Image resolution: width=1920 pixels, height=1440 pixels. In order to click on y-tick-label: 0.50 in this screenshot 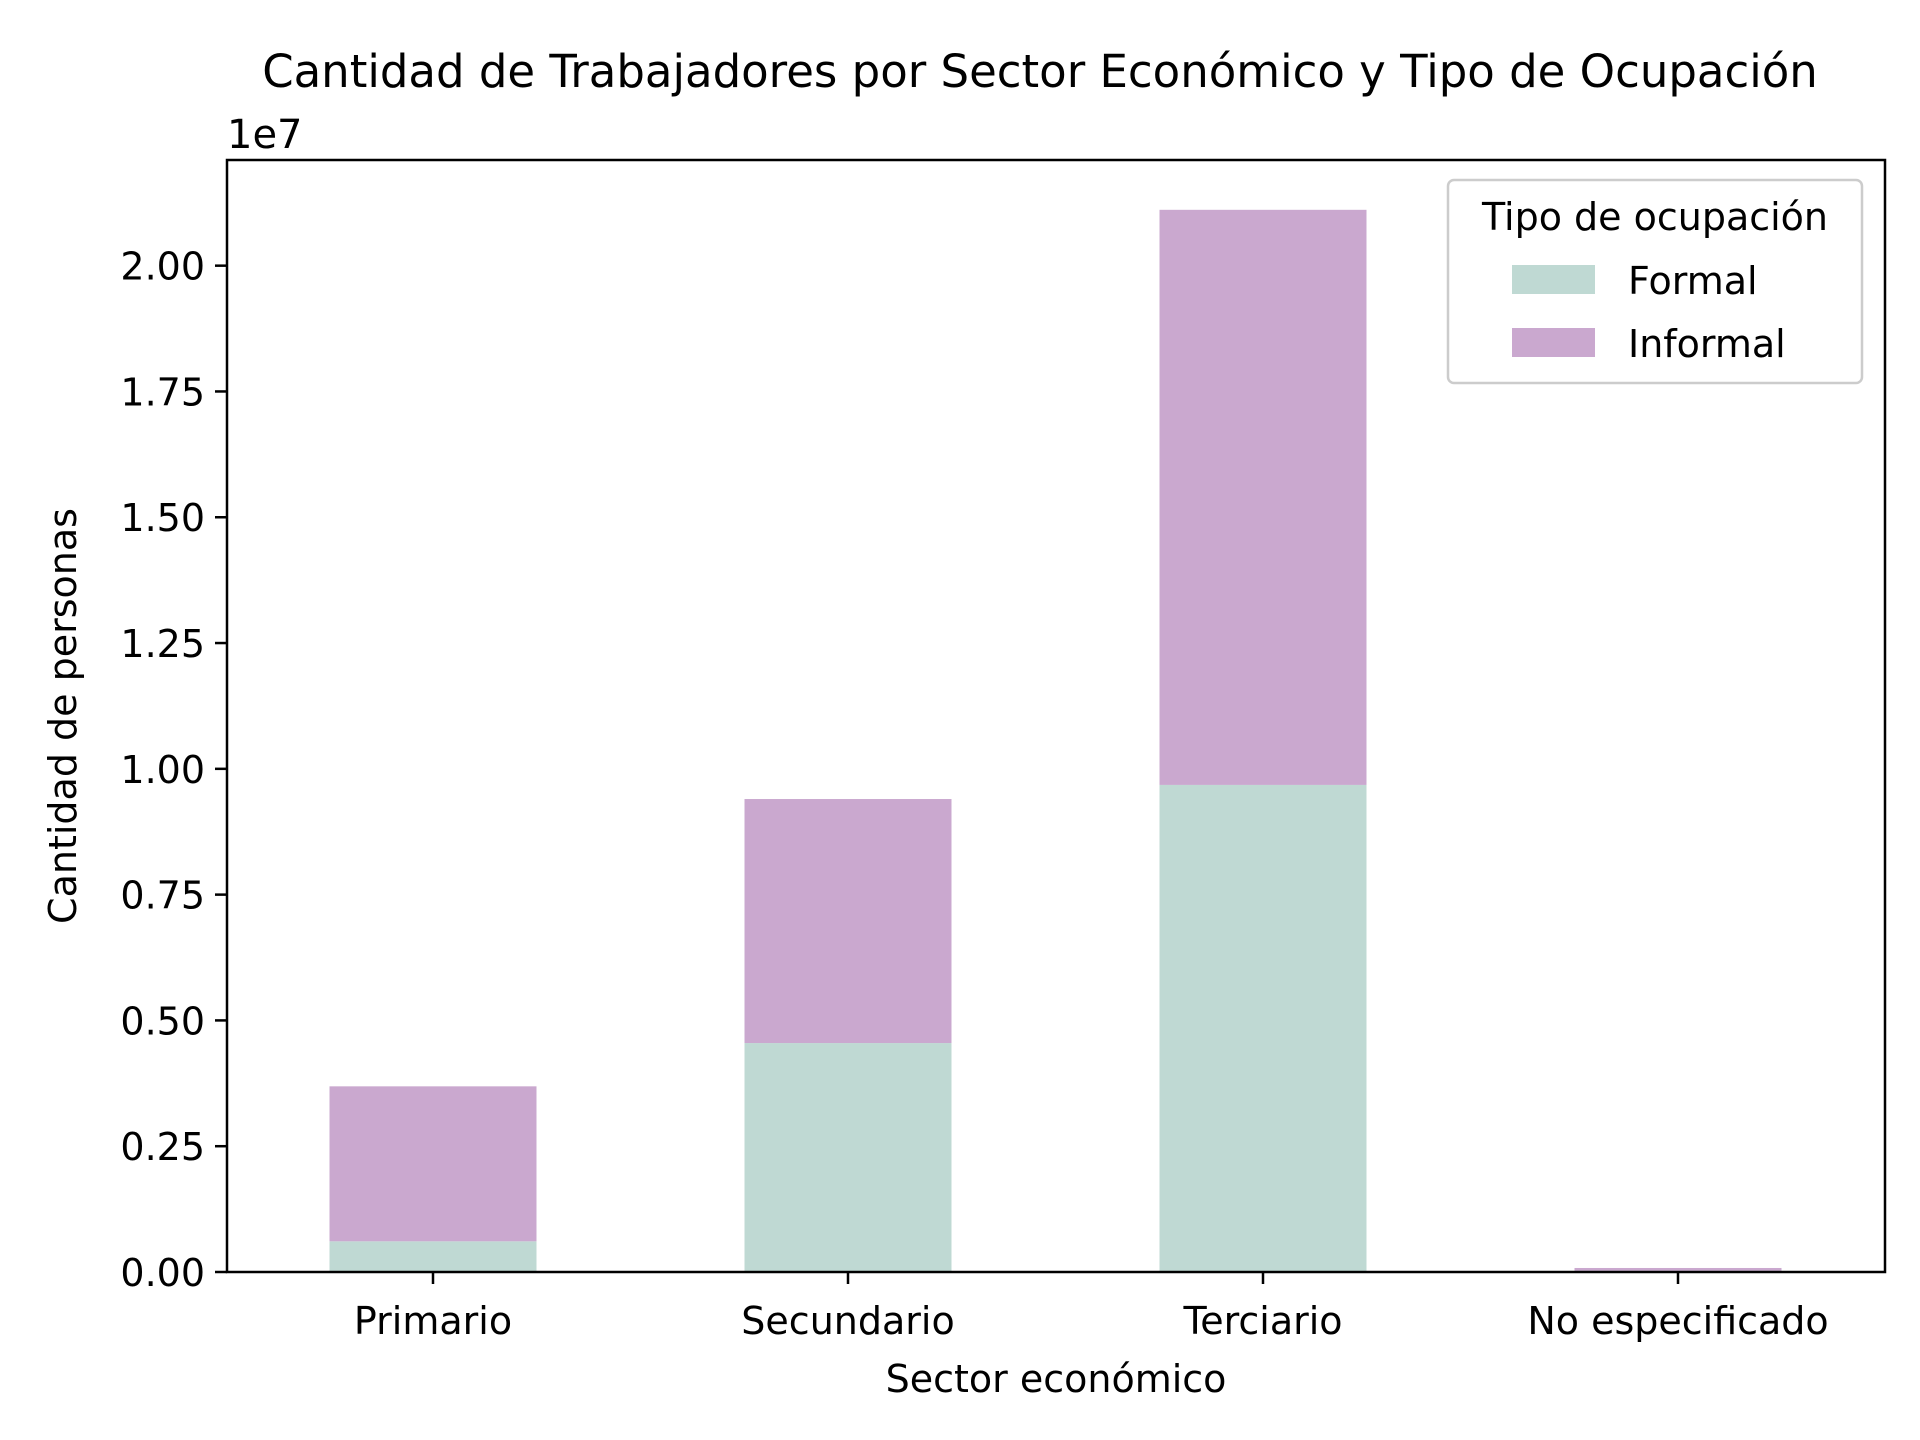, I will do `click(162, 1021)`.